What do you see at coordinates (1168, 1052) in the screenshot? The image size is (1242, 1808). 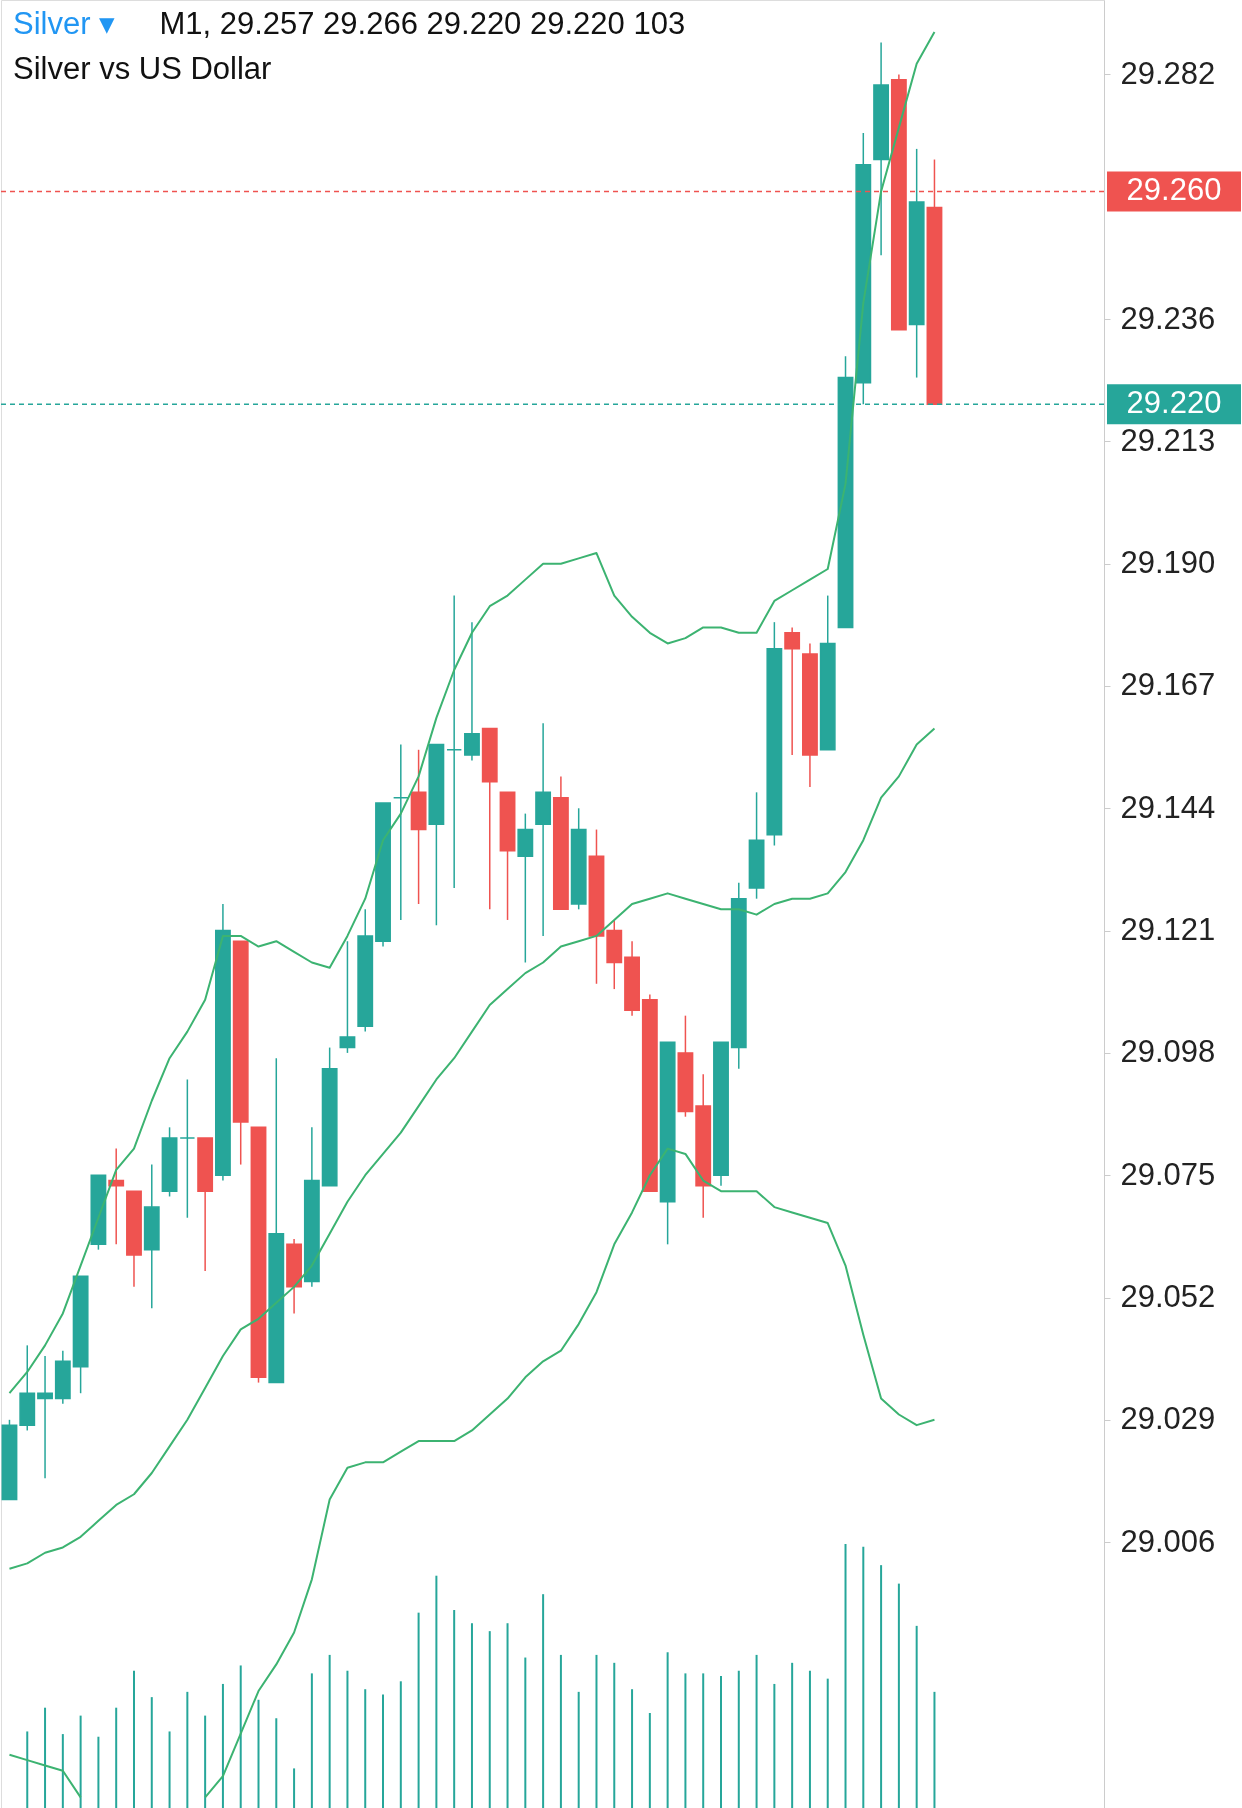 I see `y-tick-label: 29.098` at bounding box center [1168, 1052].